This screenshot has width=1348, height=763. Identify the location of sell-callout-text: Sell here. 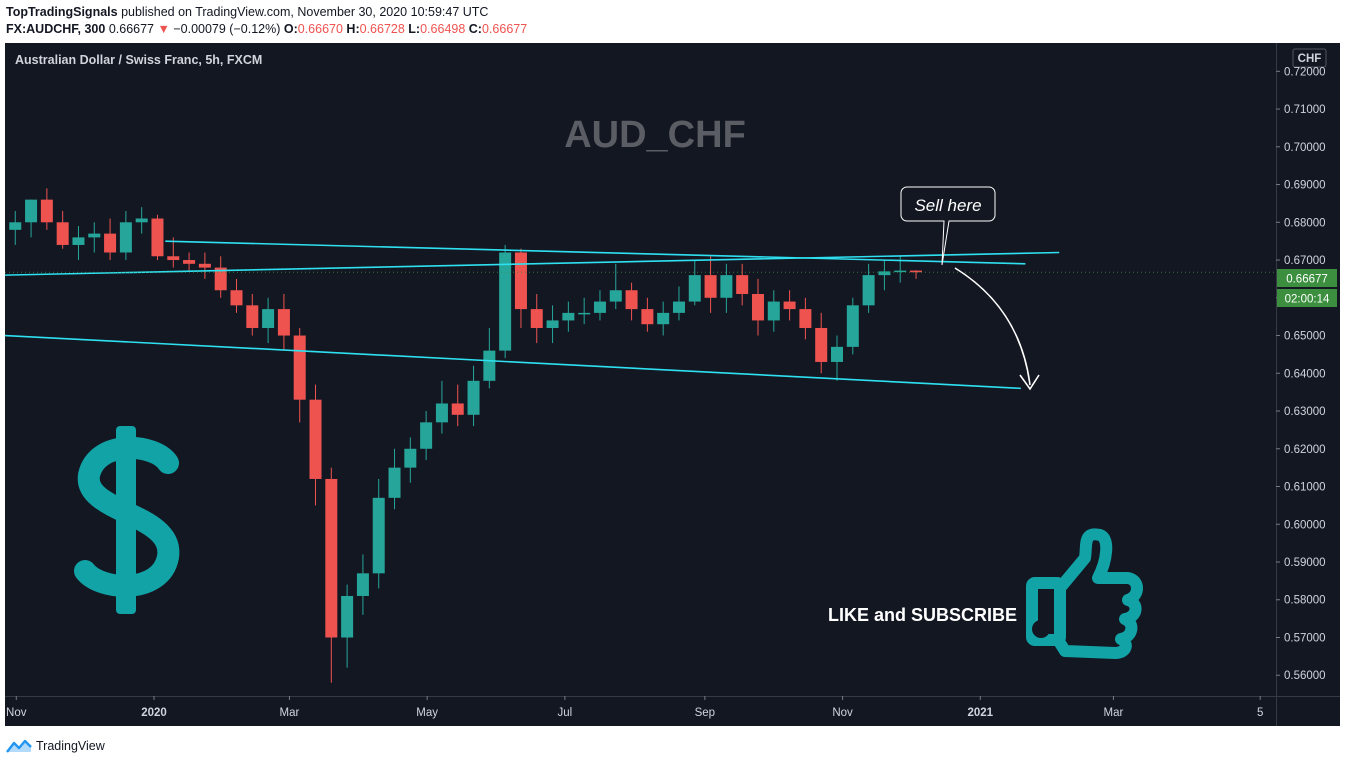
(947, 205).